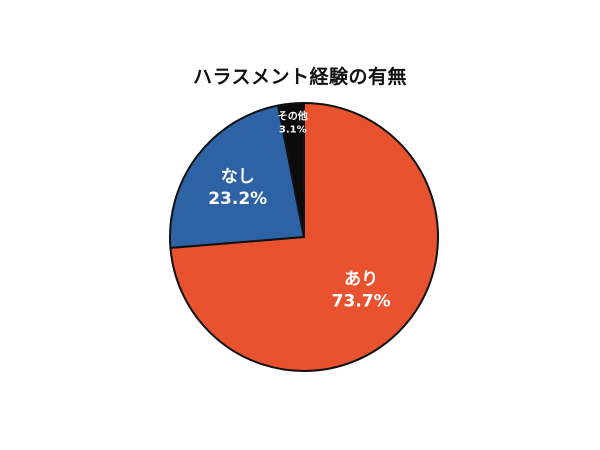  What do you see at coordinates (300, 77) in the screenshot?
I see `chart-title: ハラスメント経験の有無` at bounding box center [300, 77].